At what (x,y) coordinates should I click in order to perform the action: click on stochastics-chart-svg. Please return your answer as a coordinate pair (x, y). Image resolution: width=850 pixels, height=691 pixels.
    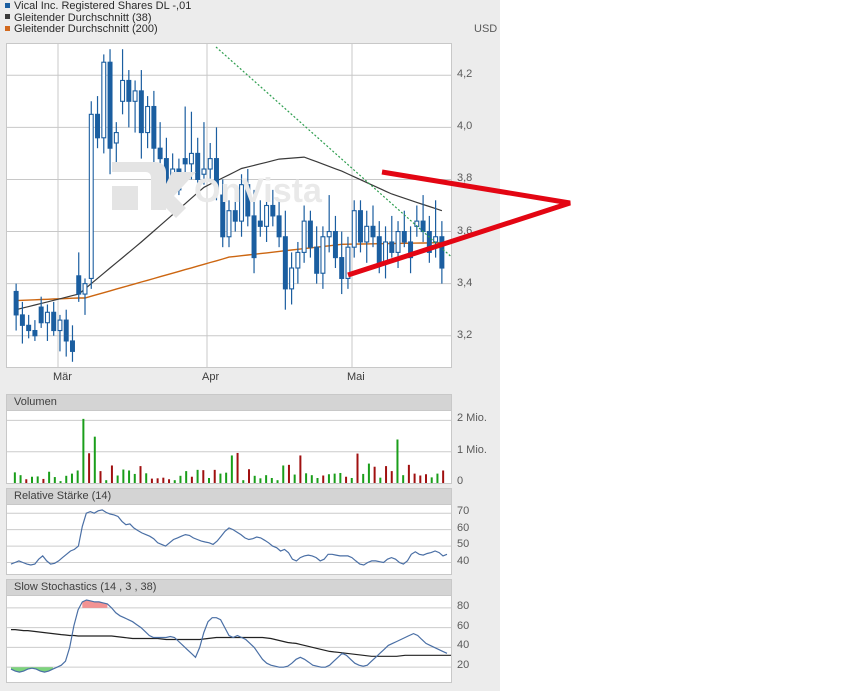
    Looking at the image, I should click on (229, 636).